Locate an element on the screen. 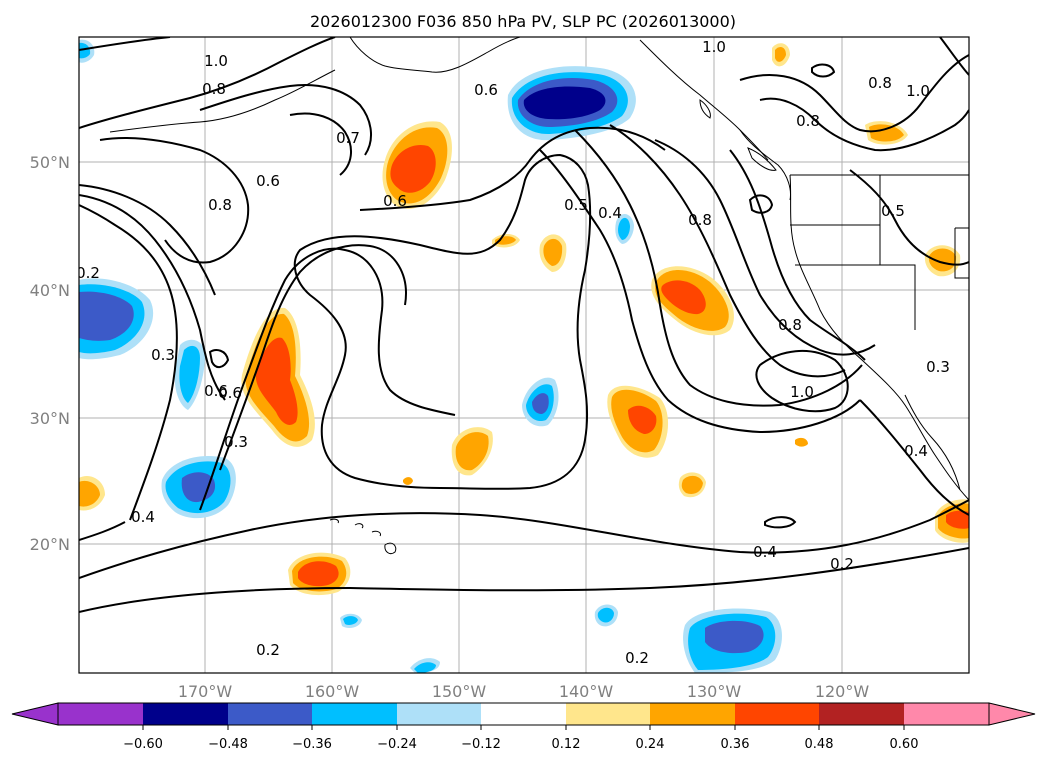 This screenshot has height=765, width=1047. hawaii-islands is located at coordinates (363, 536).